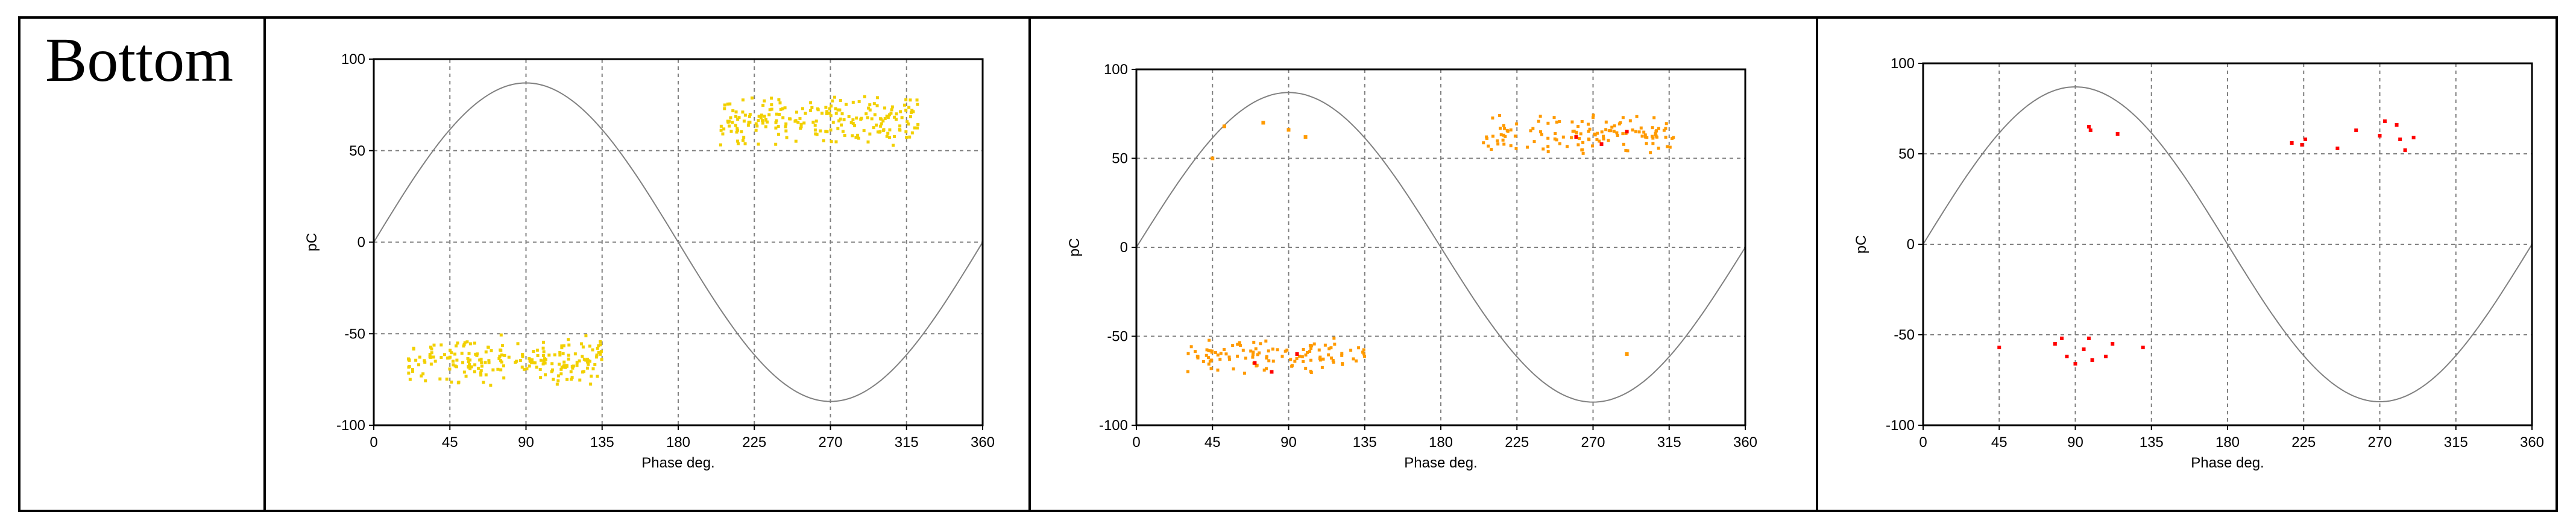 This screenshot has height=529, width=2576. I want to click on x-tick-label: 315, so click(907, 442).